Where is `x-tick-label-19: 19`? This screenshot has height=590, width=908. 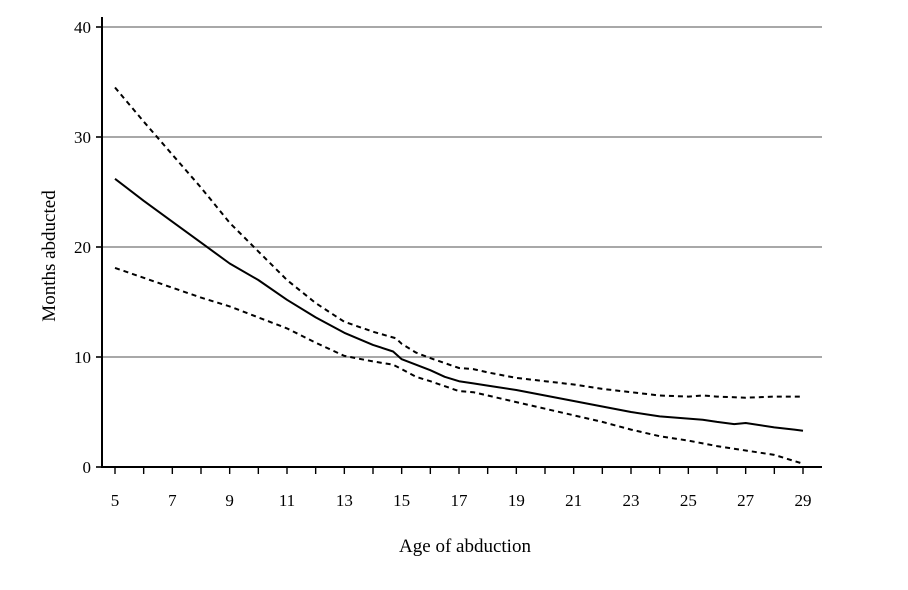
x-tick-label-19: 19 is located at coordinates (516, 500).